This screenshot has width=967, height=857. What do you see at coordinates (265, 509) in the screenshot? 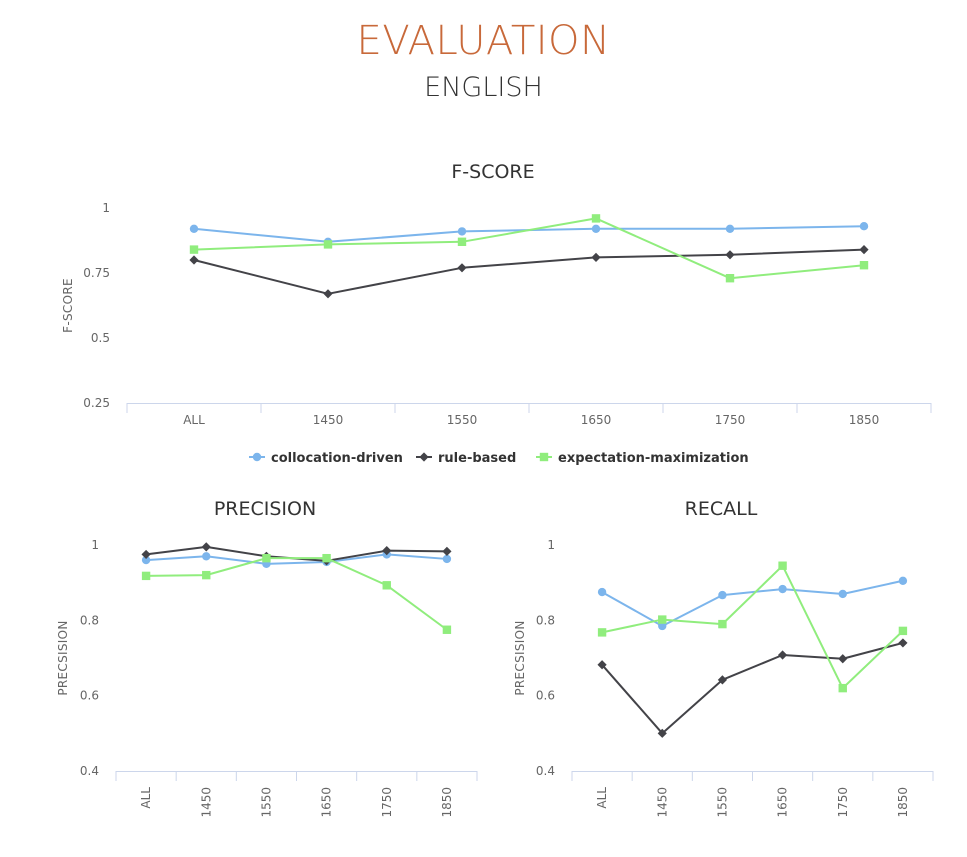
I see `chart-title-precision: PRECISION` at bounding box center [265, 509].